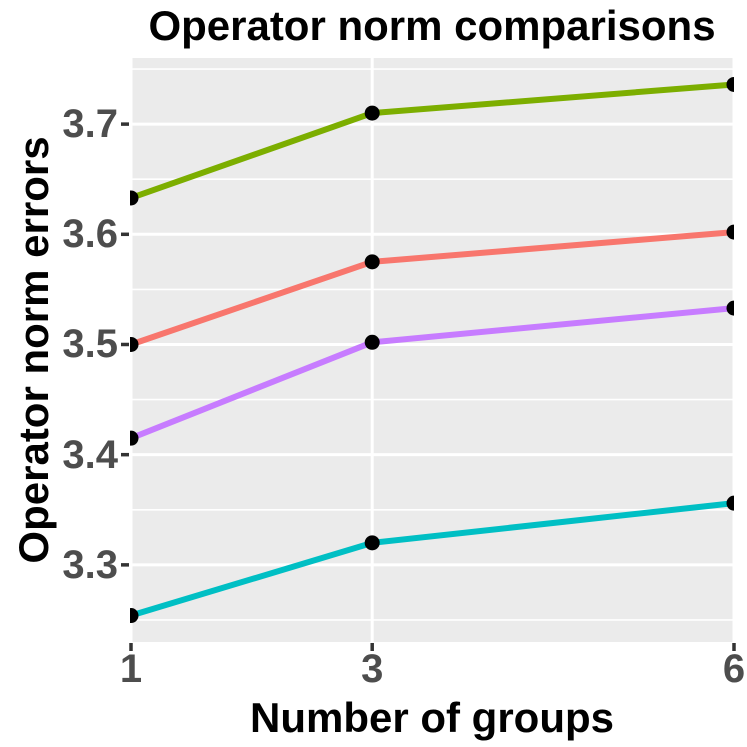  I want to click on x-axis-title: Number of groups, so click(432, 717).